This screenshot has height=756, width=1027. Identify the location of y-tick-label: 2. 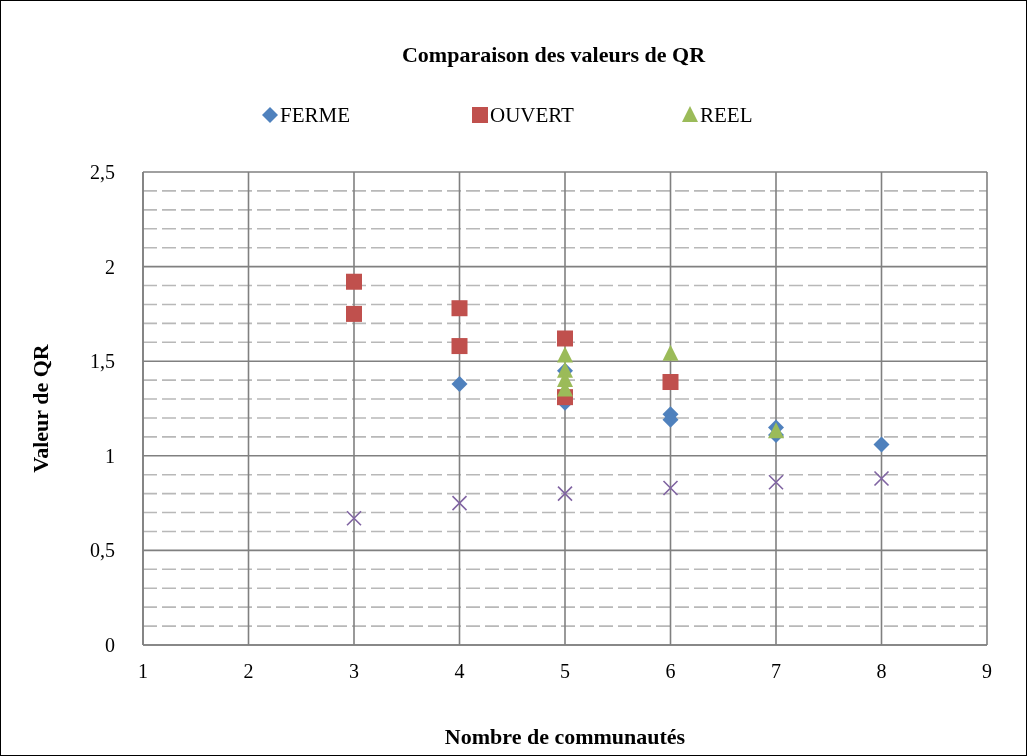
(110, 266).